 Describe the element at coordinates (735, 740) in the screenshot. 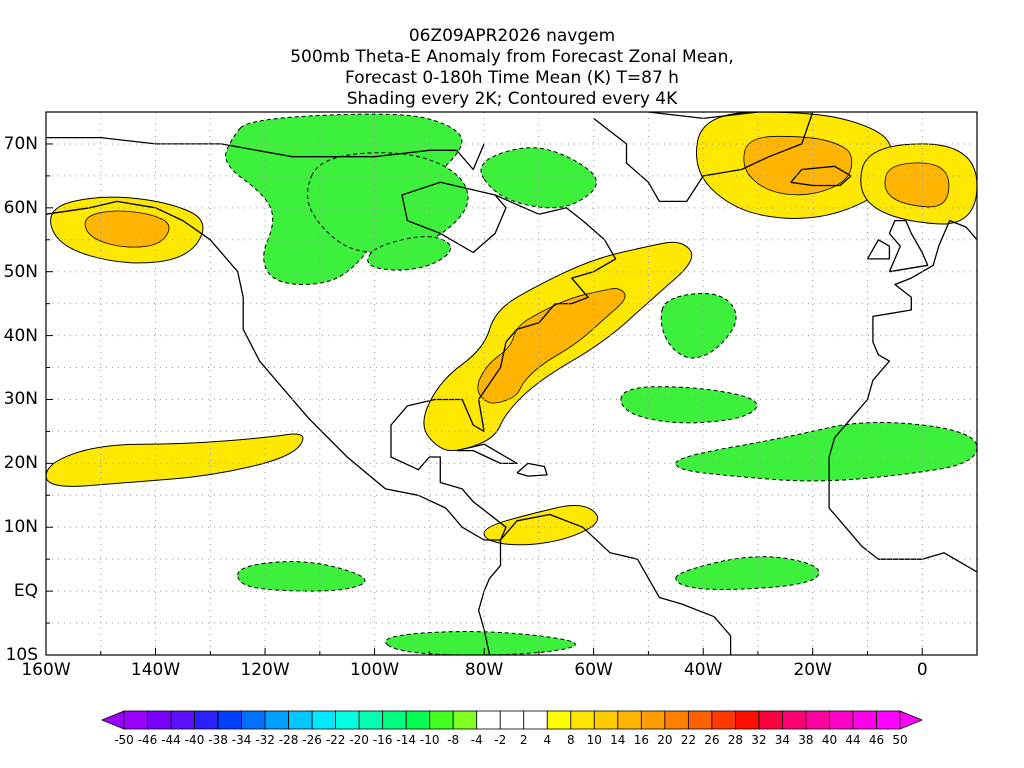

I see `colorbar-tick-label: 28` at that location.